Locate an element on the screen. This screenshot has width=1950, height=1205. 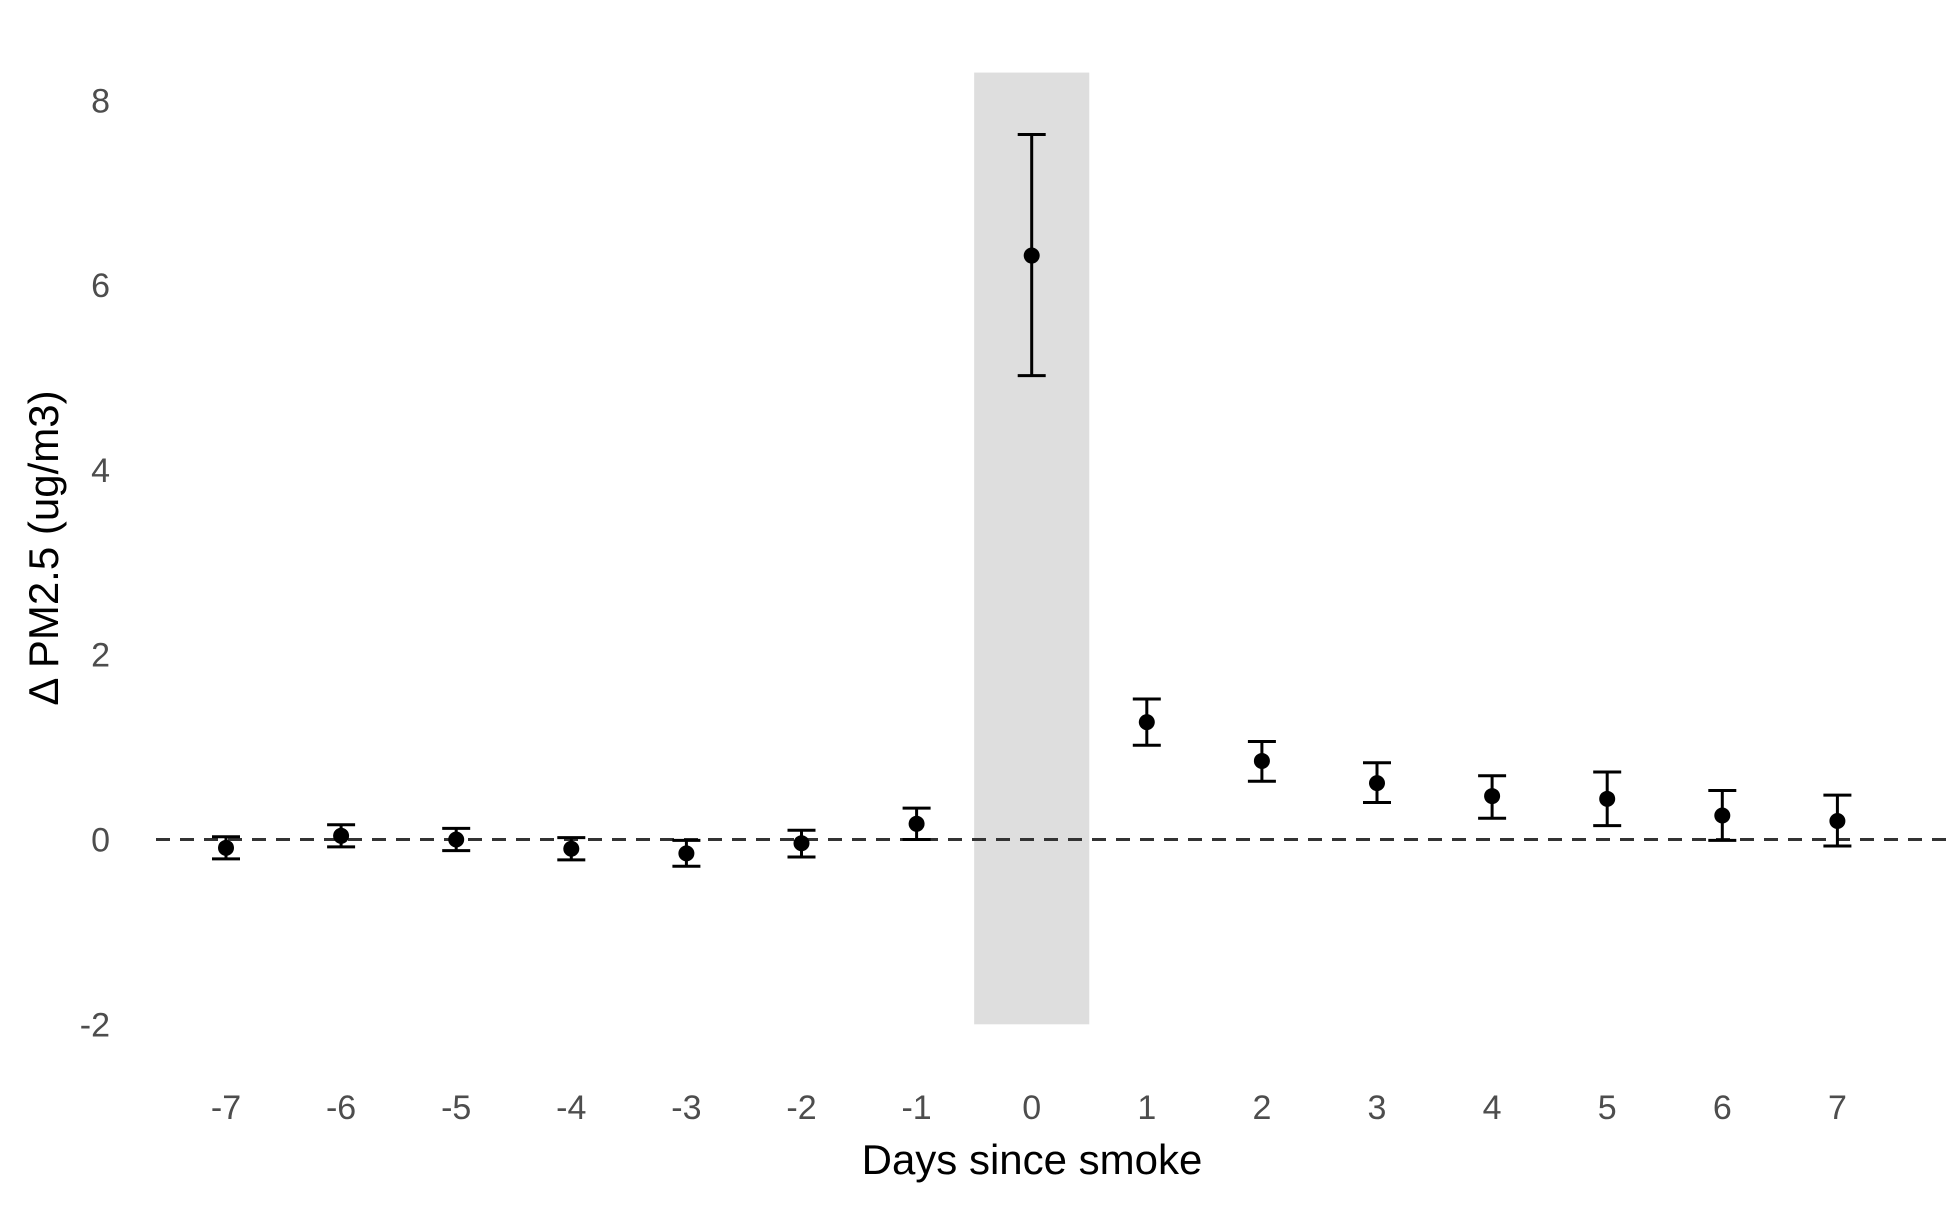
x-tick-label: 0 is located at coordinates (1031, 1108).